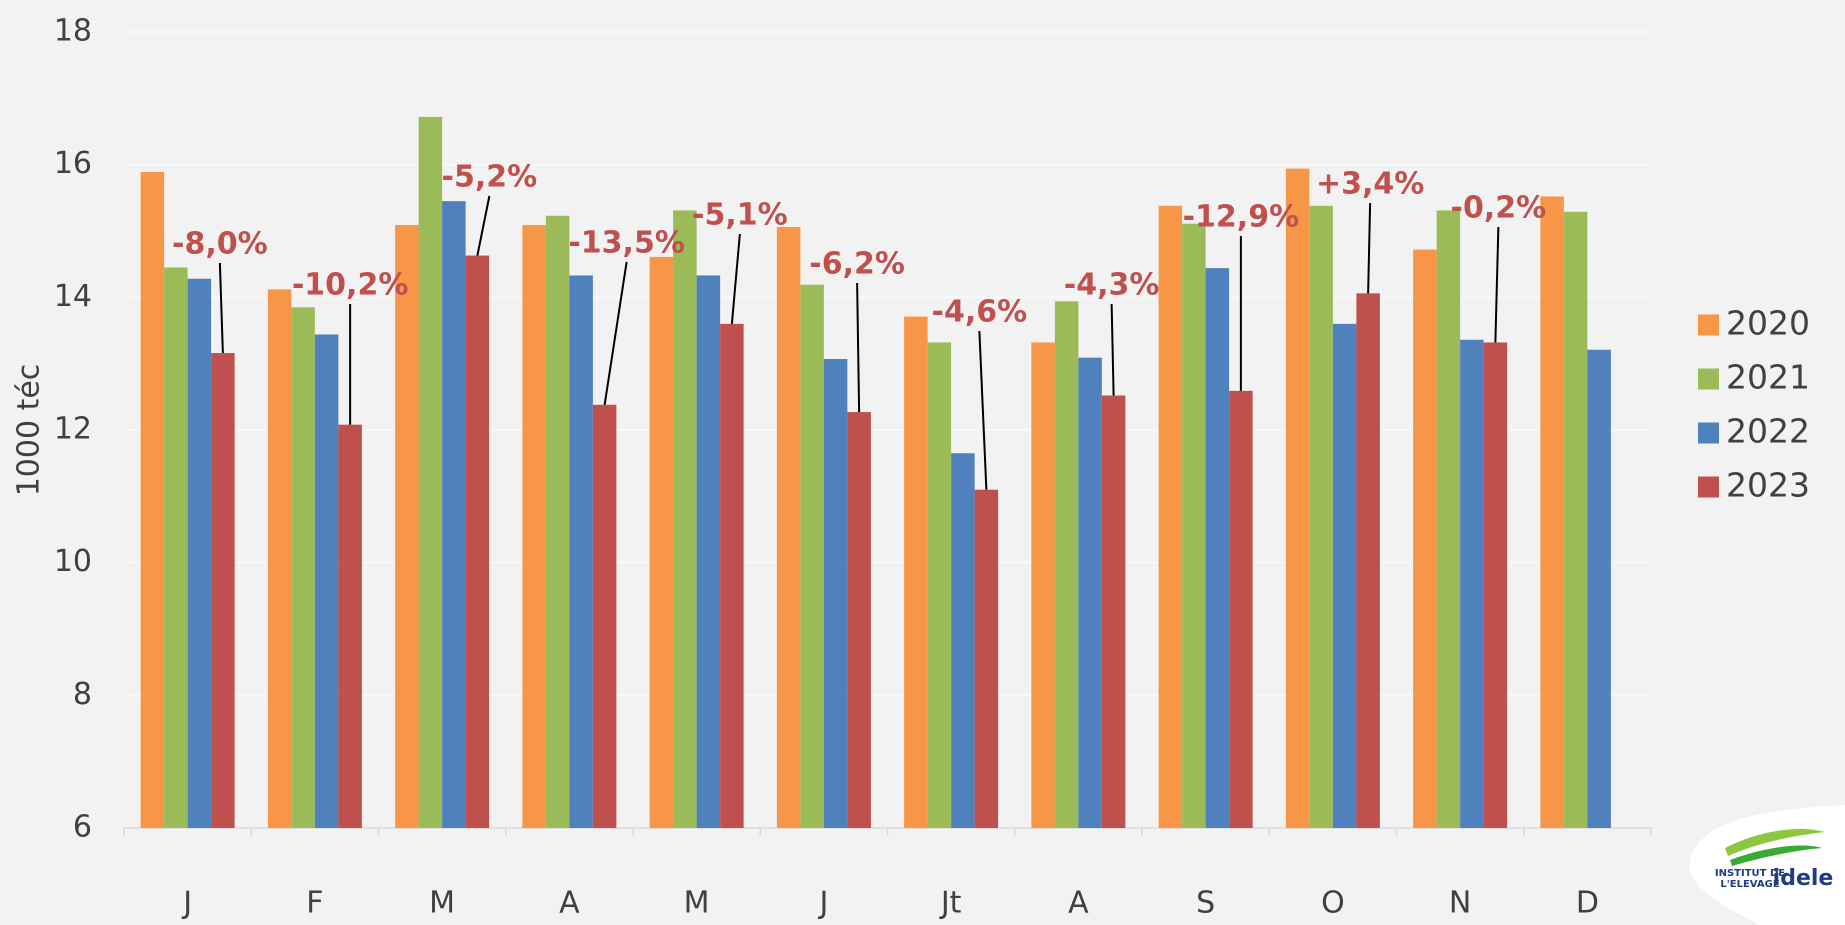 The height and width of the screenshot is (925, 1845). Describe the element at coordinates (980, 312) in the screenshot. I see `change-label: -4,6%` at that location.